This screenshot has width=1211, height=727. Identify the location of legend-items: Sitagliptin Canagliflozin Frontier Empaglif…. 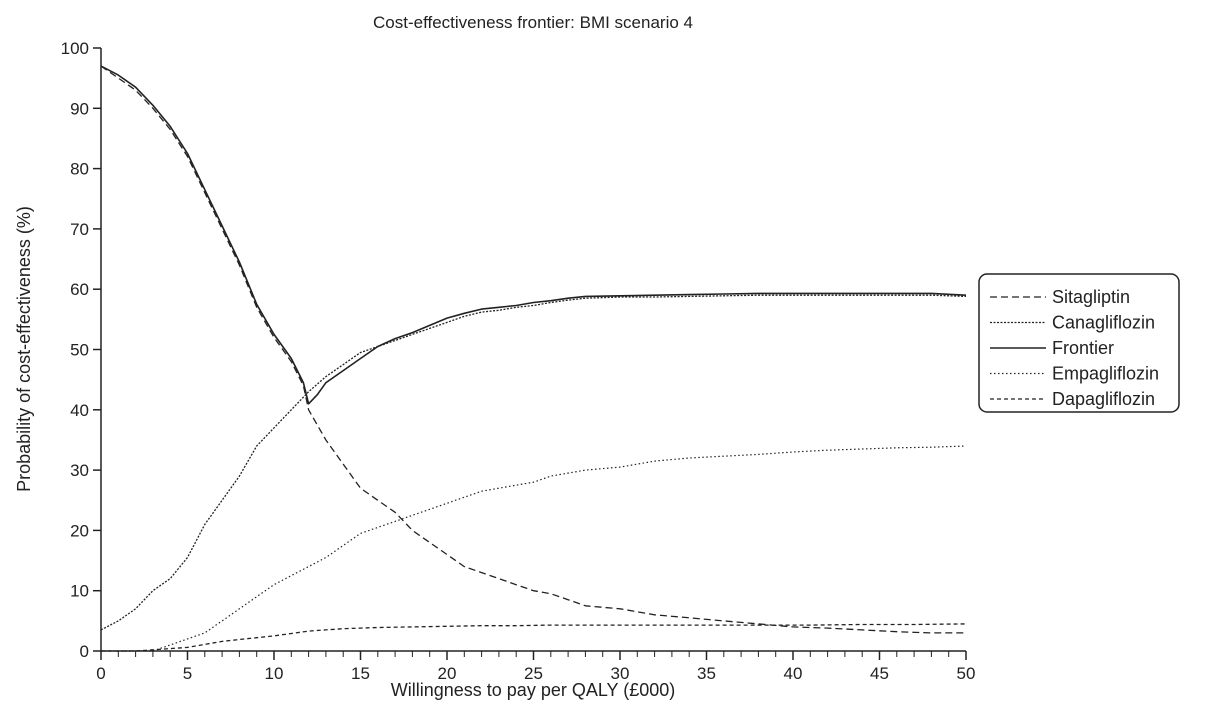
(1074, 348).